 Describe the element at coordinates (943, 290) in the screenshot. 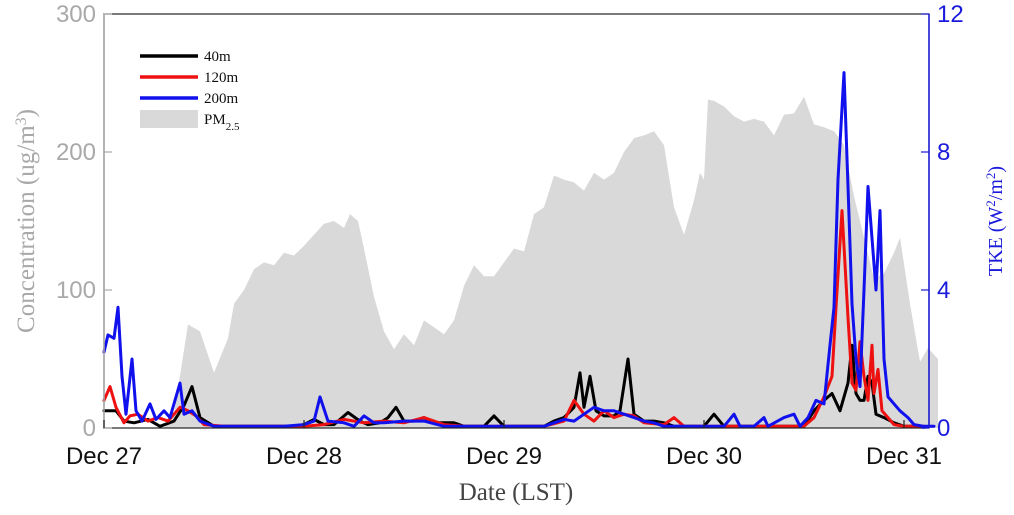

I see `y-right-tick-label: 4` at that location.